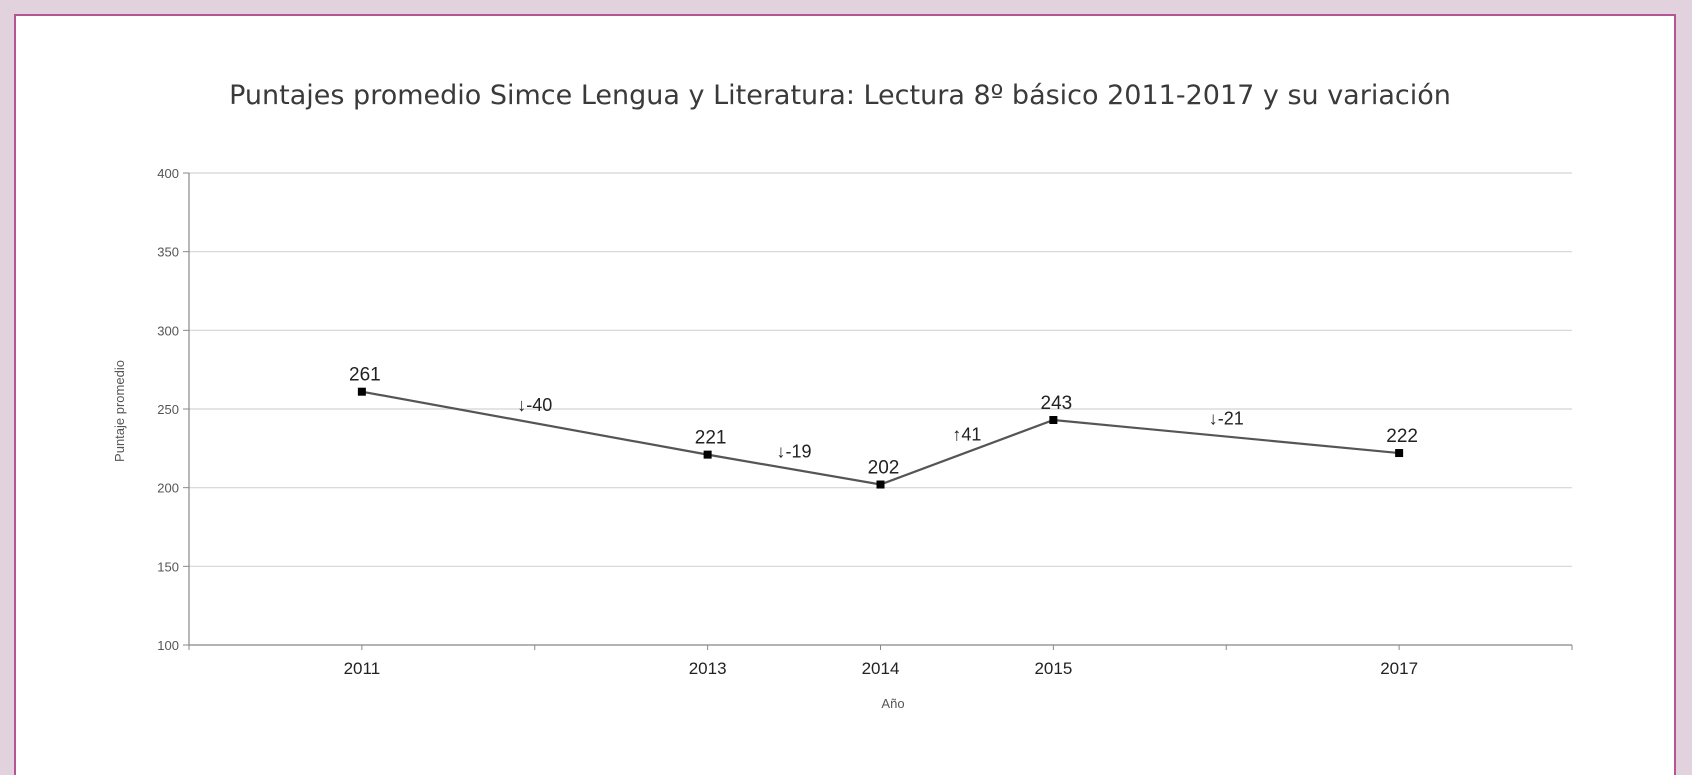 This screenshot has height=775, width=1692. What do you see at coordinates (711, 438) in the screenshot?
I see `data-label: 221` at bounding box center [711, 438].